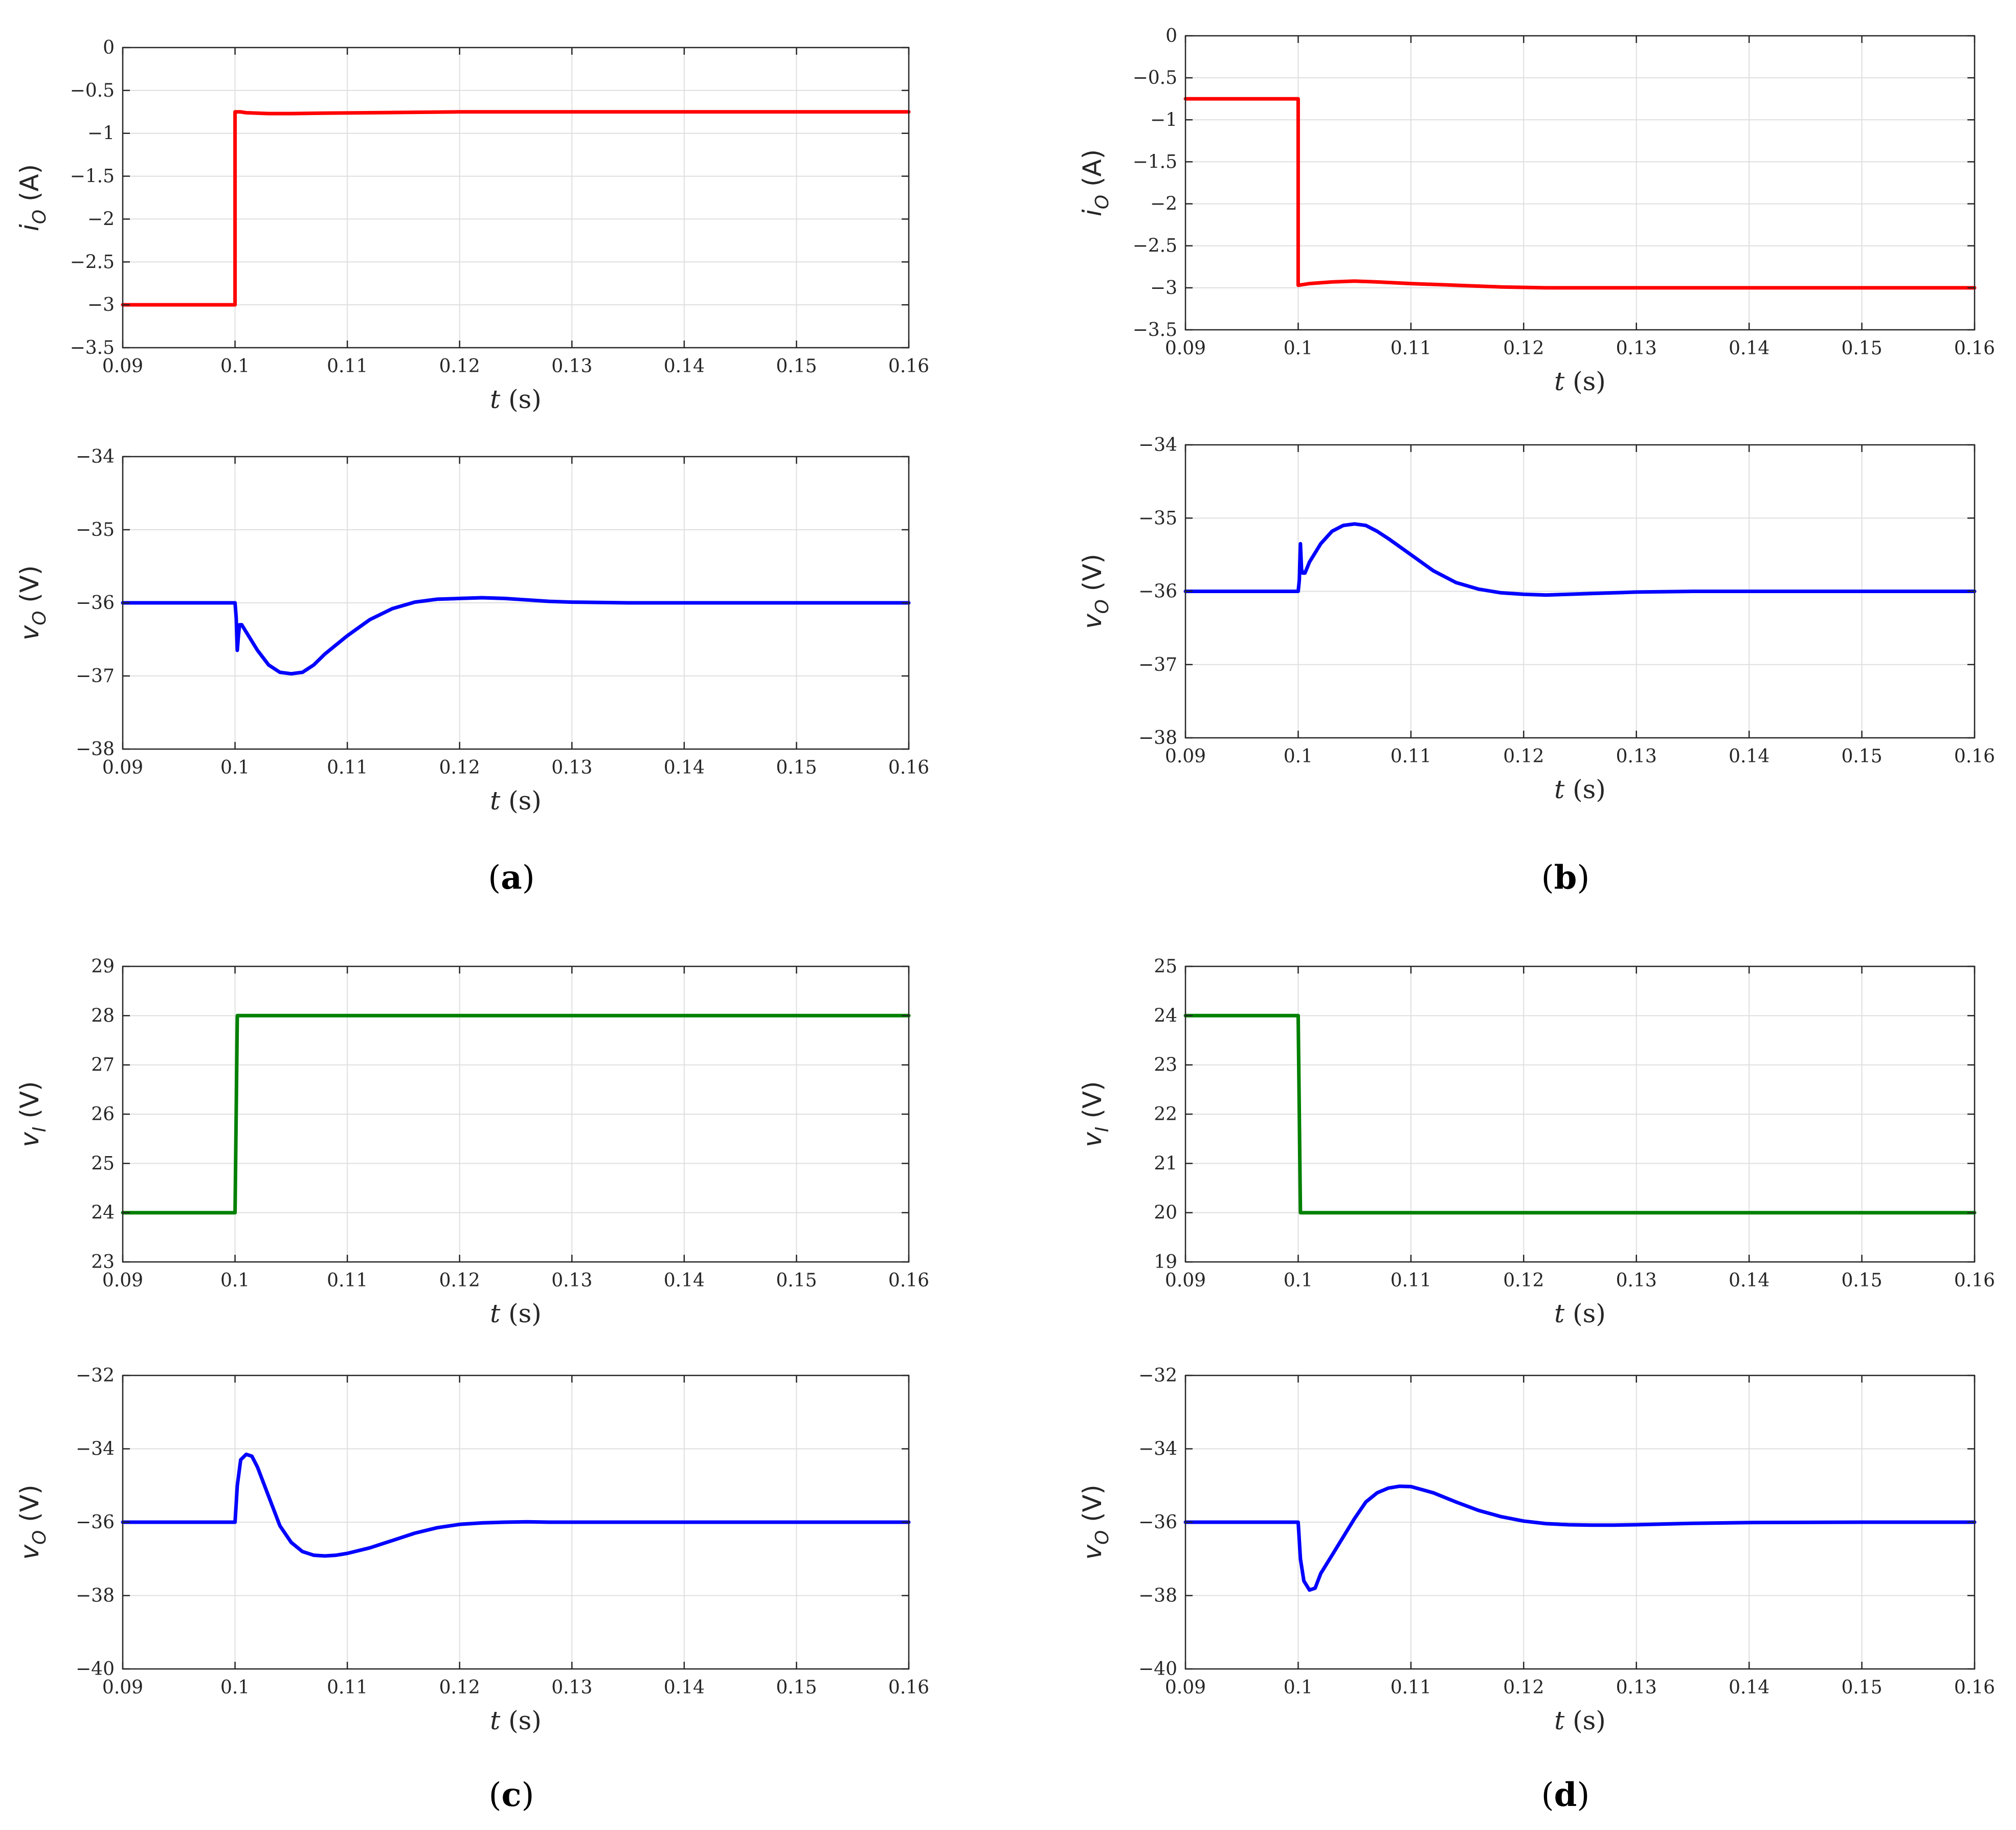 The height and width of the screenshot is (1830, 2016). I want to click on panel-b-bottom-xlabel: t (s), so click(1580, 790).